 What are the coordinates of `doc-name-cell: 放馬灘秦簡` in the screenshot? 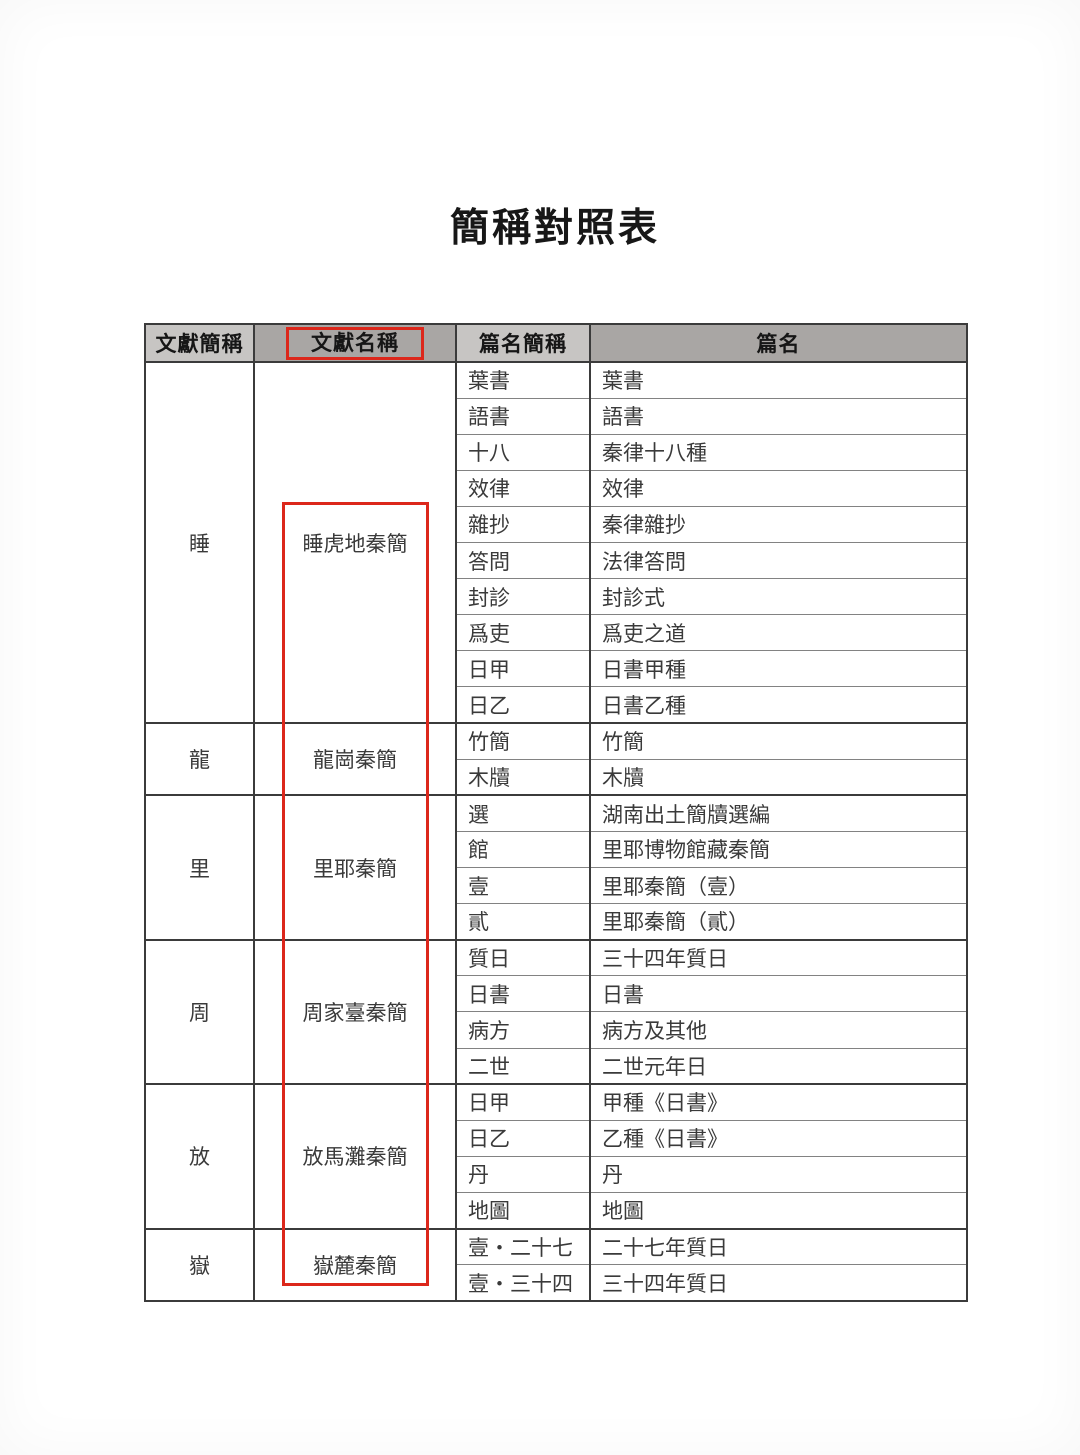 It's located at (355, 1156).